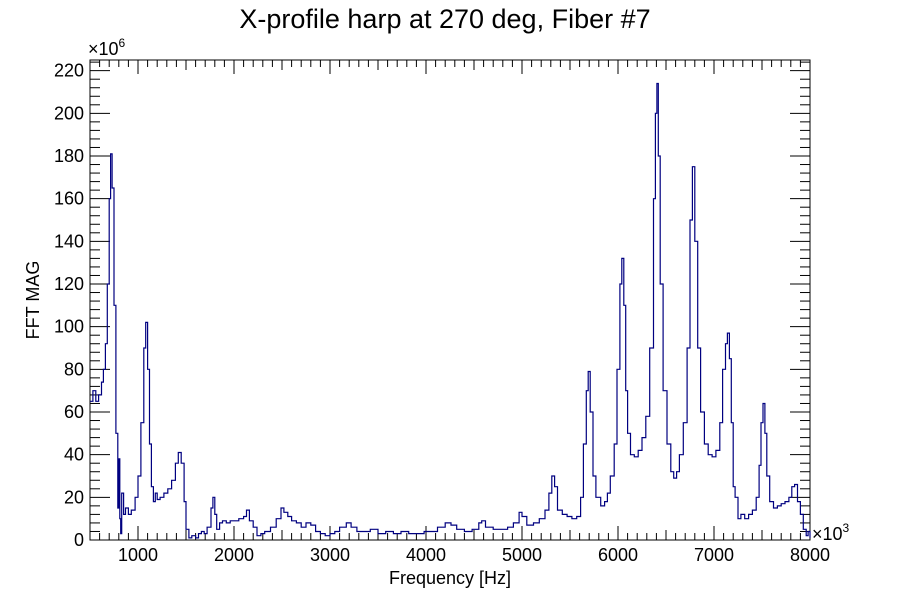 This screenshot has width=900, height=600. Describe the element at coordinates (138, 555) in the screenshot. I see `x-tick-label: 1000` at that location.